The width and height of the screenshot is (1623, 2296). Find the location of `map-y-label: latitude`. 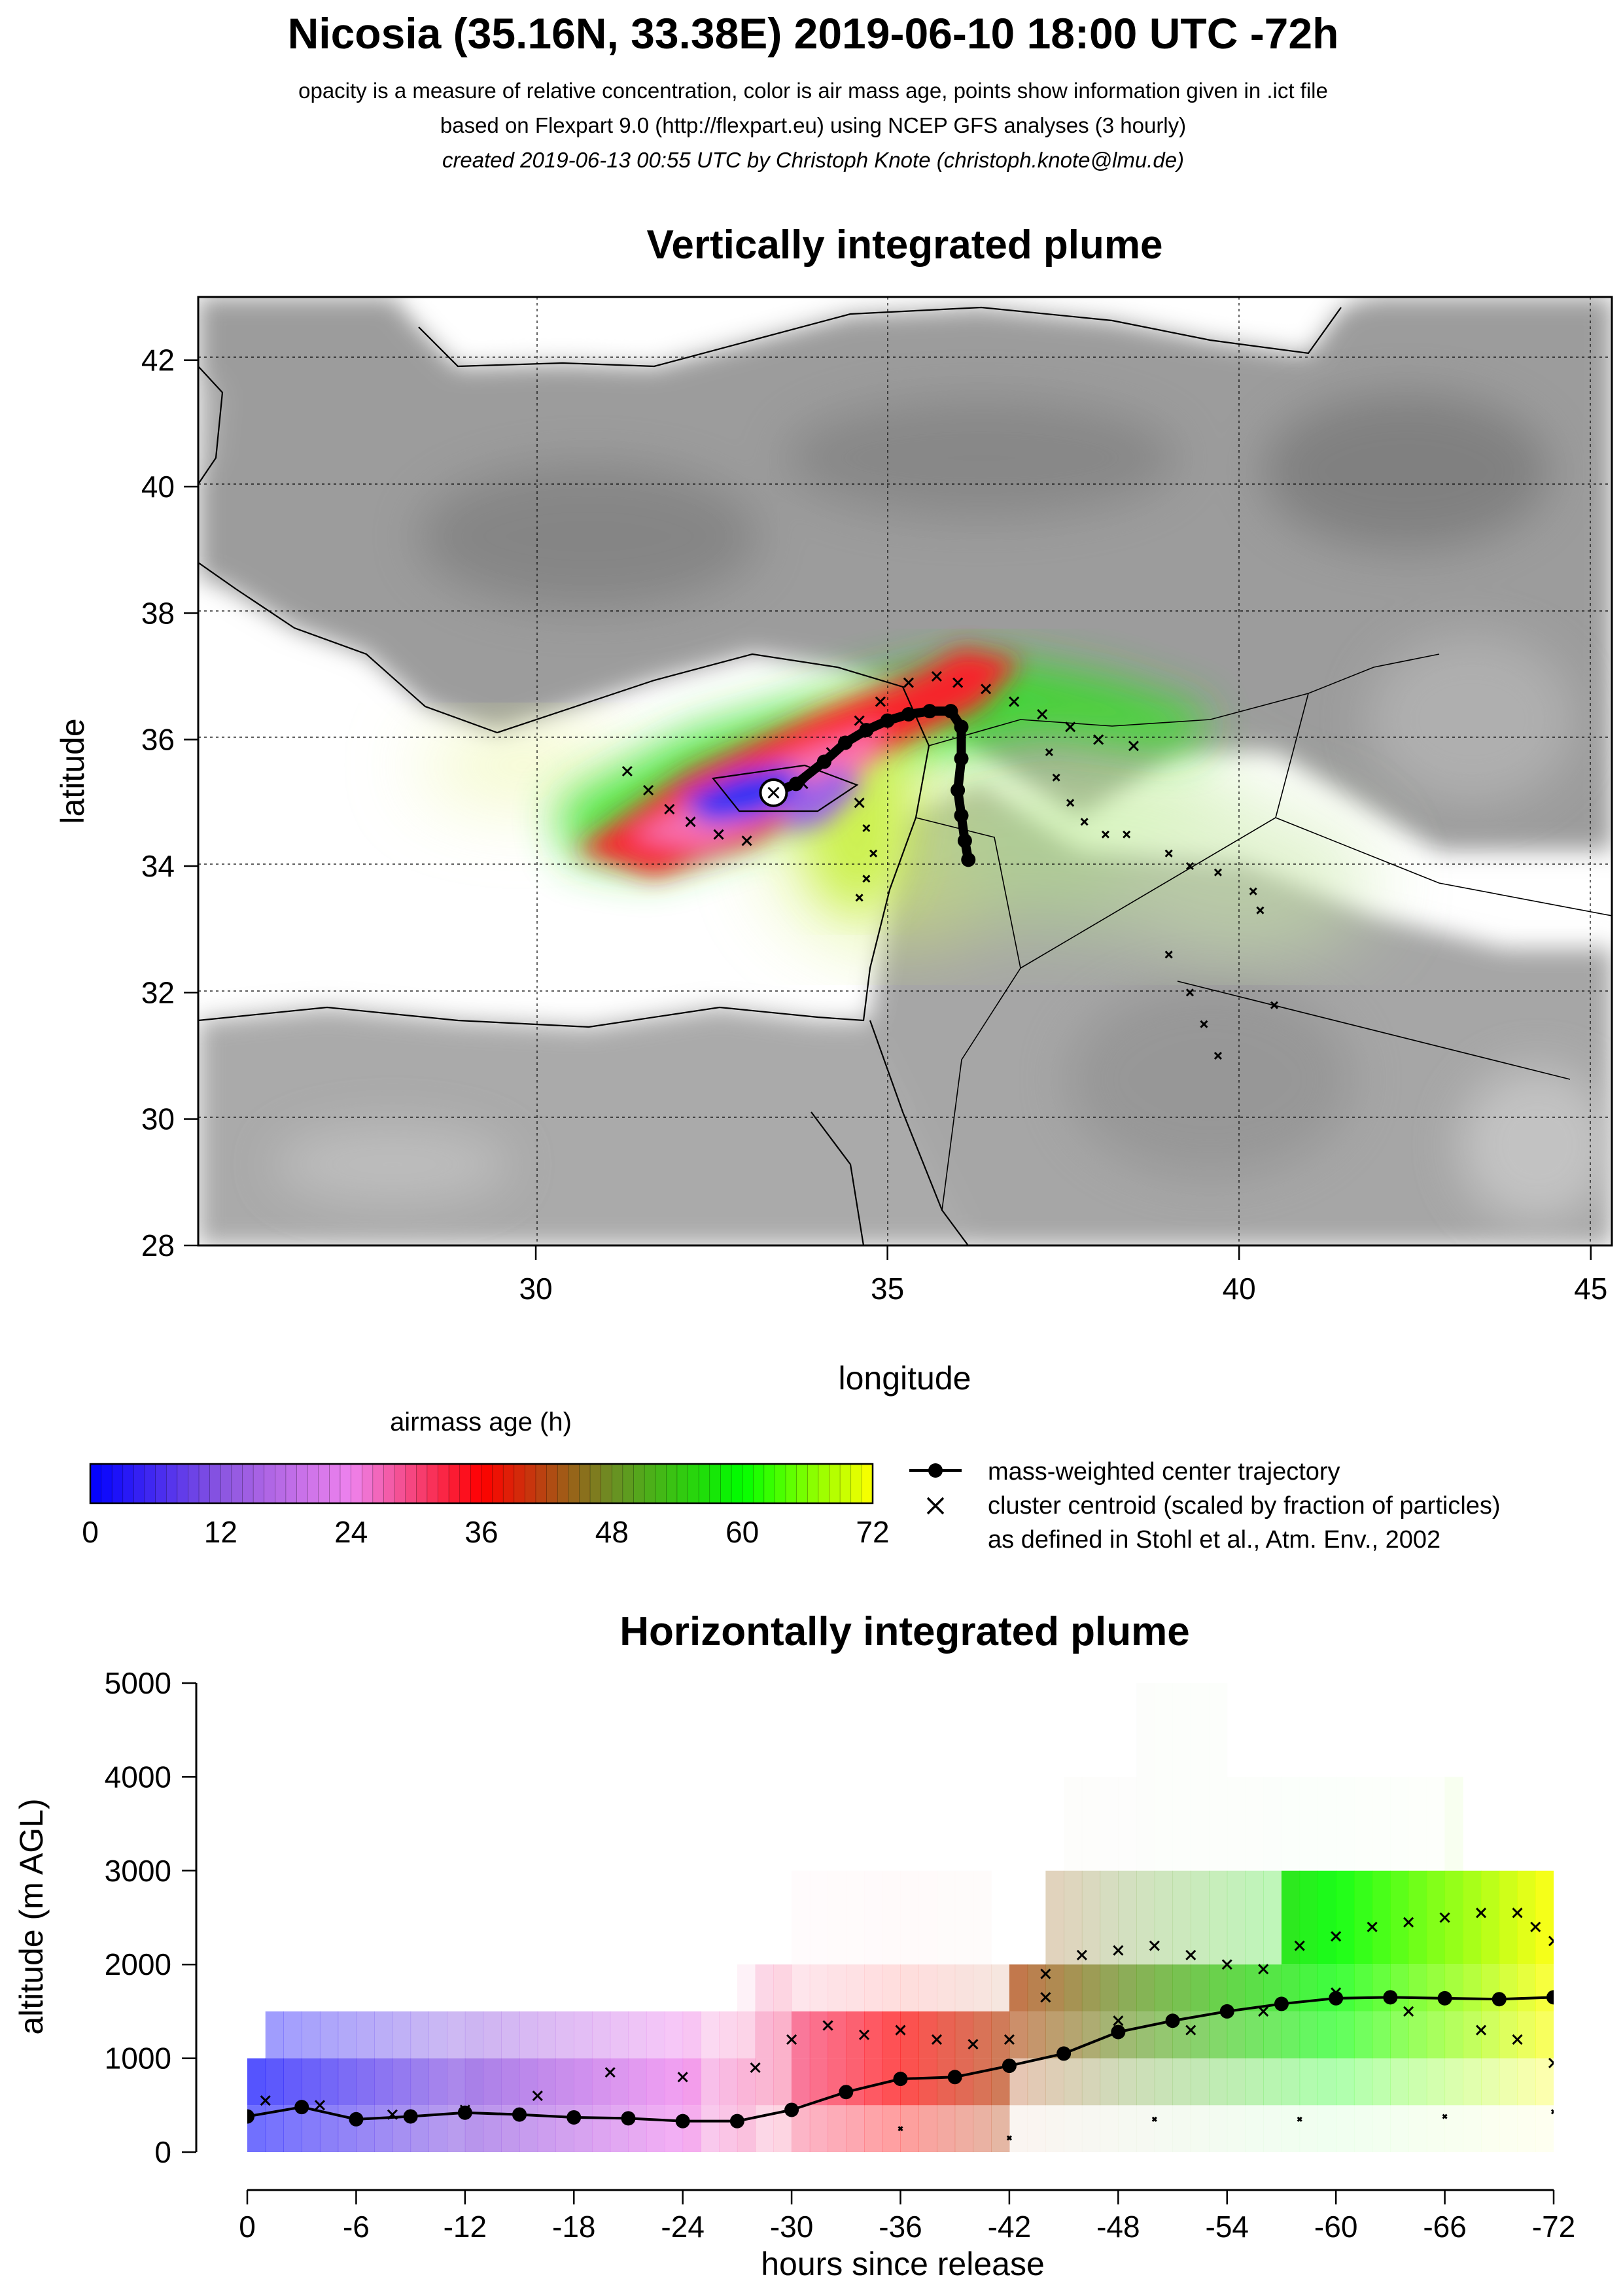

map-y-label: latitude is located at coordinates (73, 771).